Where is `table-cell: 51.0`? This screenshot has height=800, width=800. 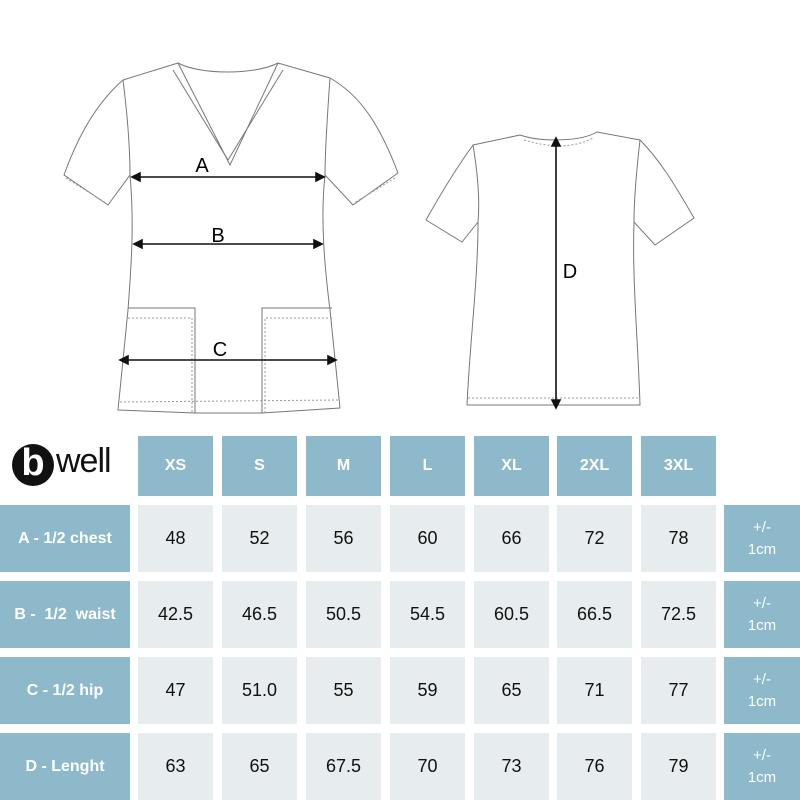
table-cell: 51.0 is located at coordinates (259, 690).